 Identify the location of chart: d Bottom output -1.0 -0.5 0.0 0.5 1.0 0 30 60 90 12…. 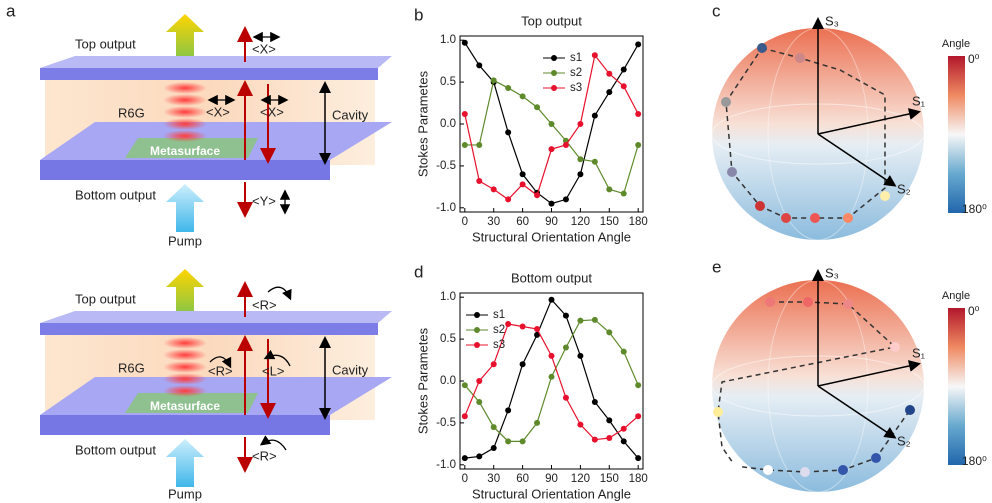
(531, 381).